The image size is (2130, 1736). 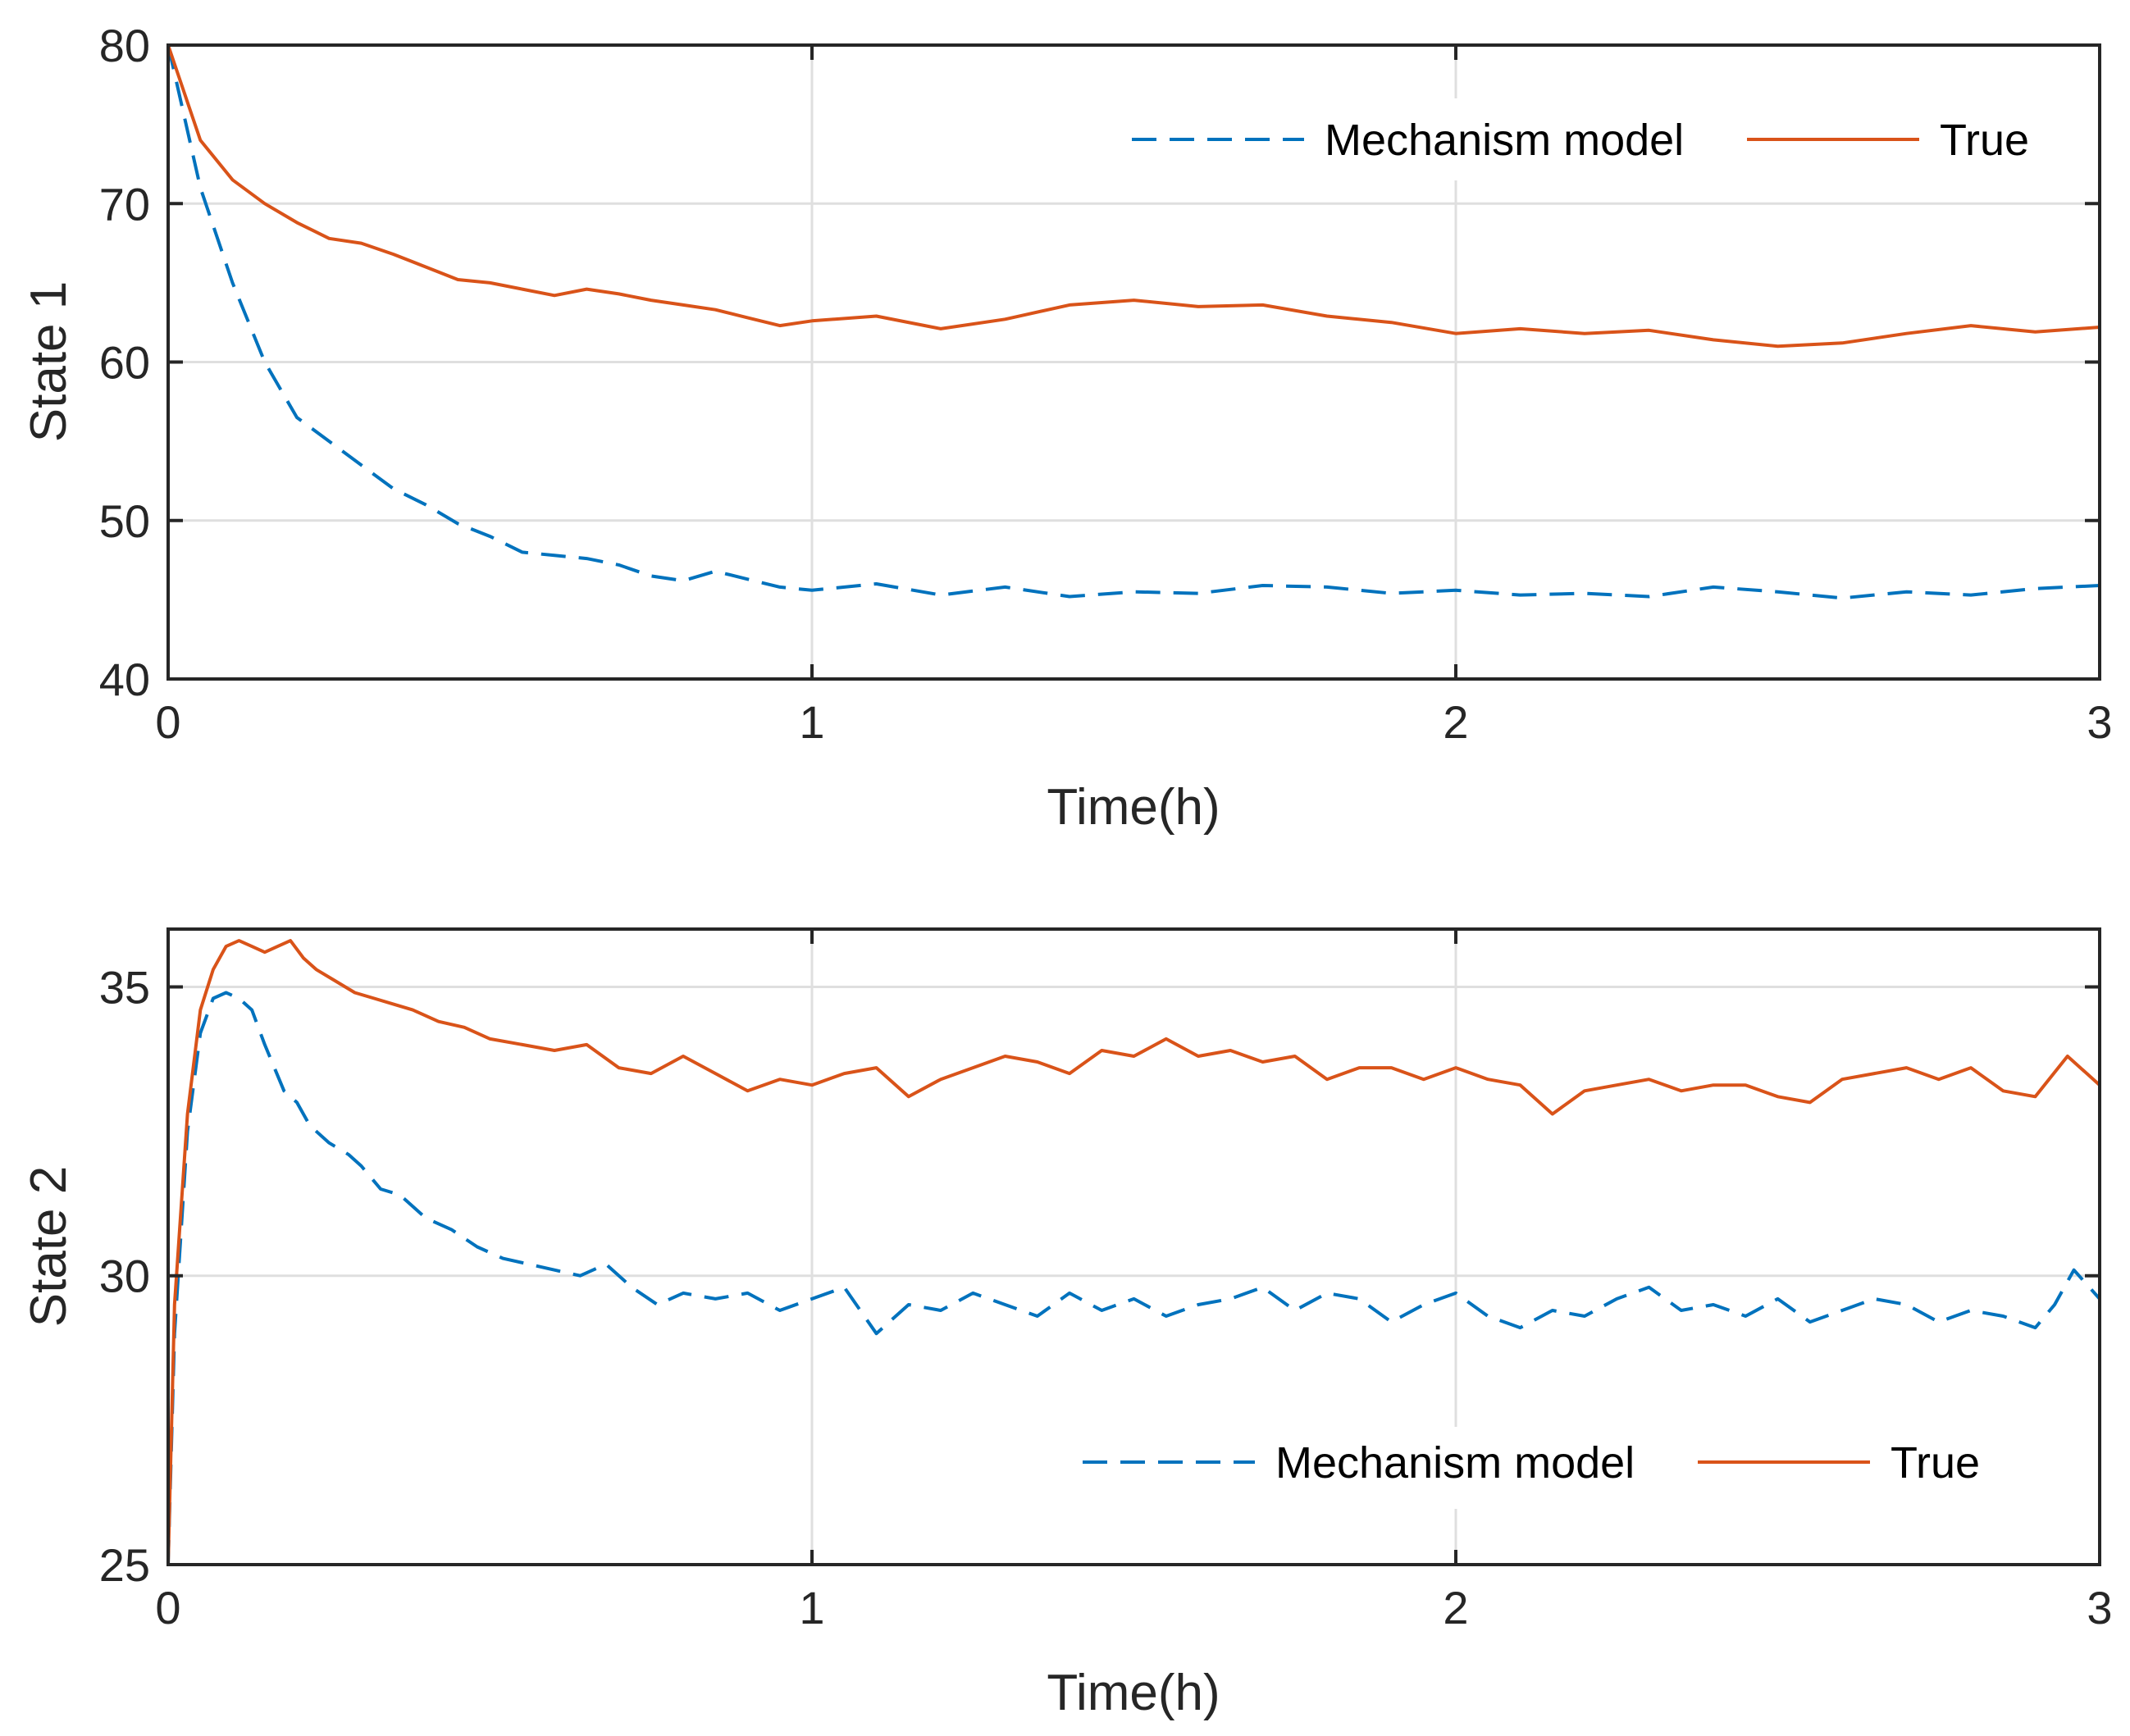 What do you see at coordinates (124, 987) in the screenshot?
I see `y-tick-label: 35` at bounding box center [124, 987].